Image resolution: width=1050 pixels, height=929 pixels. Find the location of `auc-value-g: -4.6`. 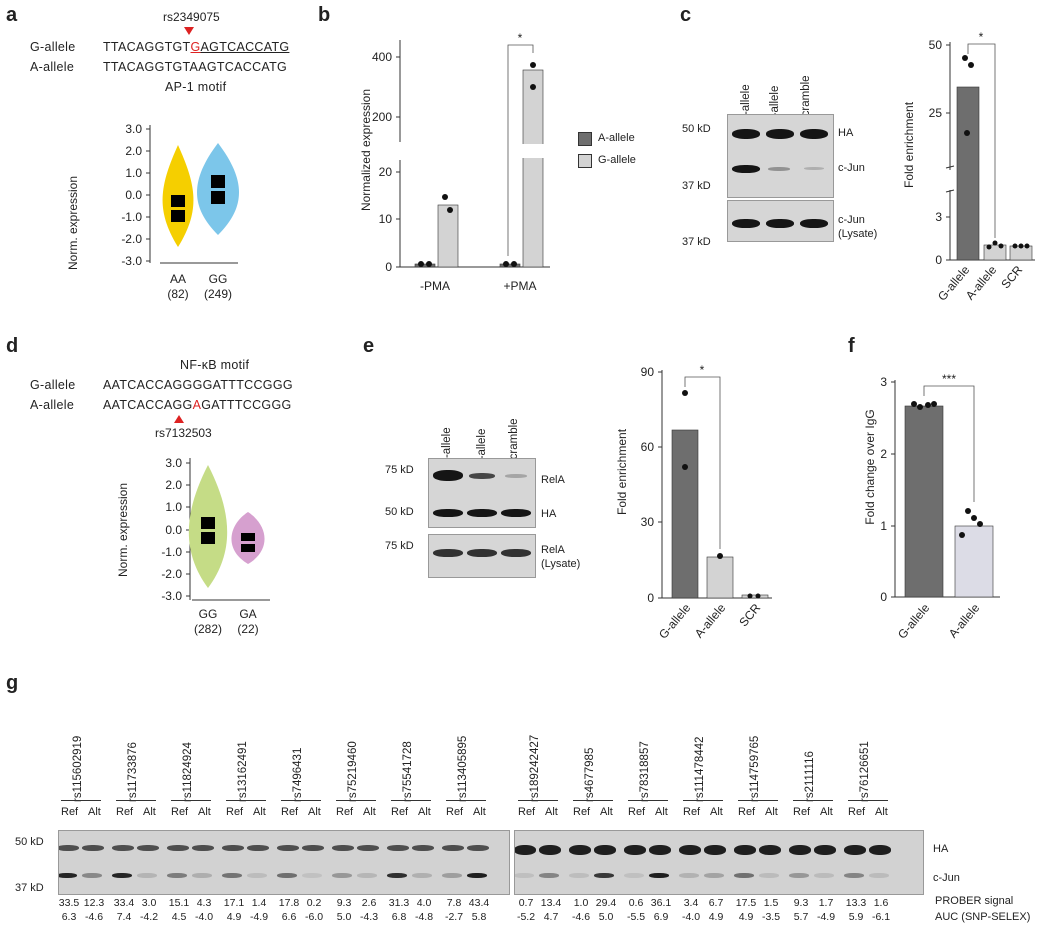

auc-value-g: -4.6 is located at coordinates (581, 917).